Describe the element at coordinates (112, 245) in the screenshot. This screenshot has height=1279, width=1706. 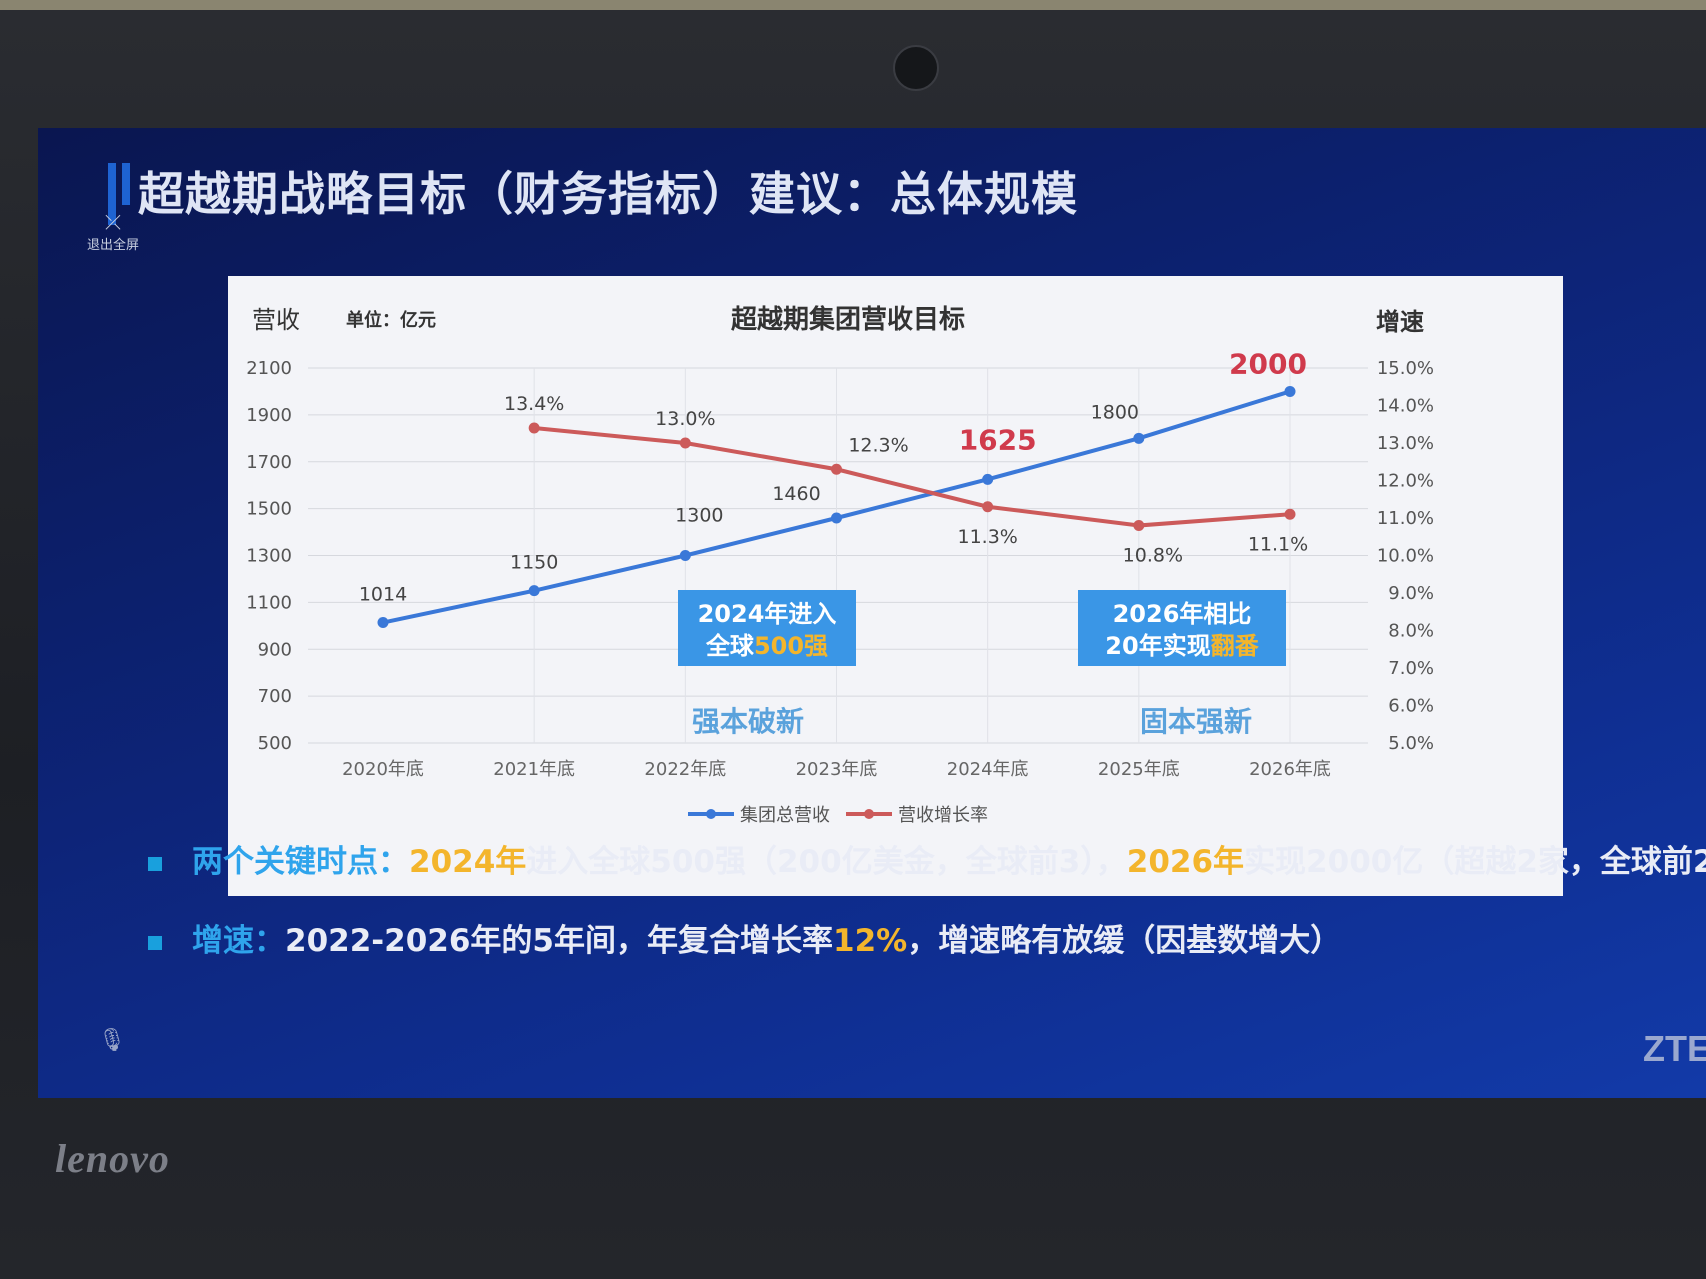
I see `exit-fullscreen-label: 退出全屏` at that location.